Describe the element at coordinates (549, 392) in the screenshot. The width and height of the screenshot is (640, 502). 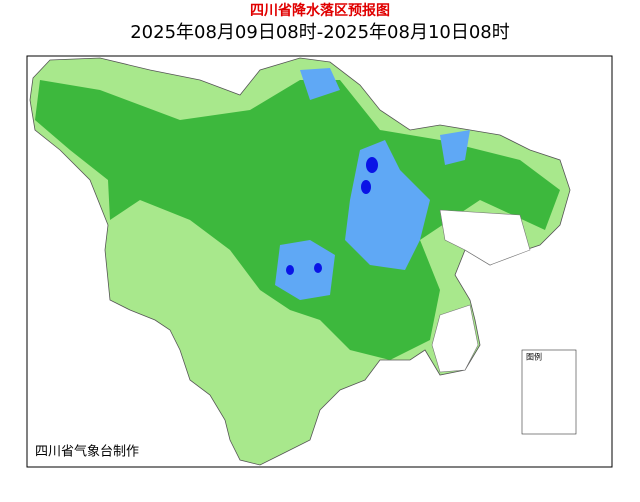
I see `legend-box` at that location.